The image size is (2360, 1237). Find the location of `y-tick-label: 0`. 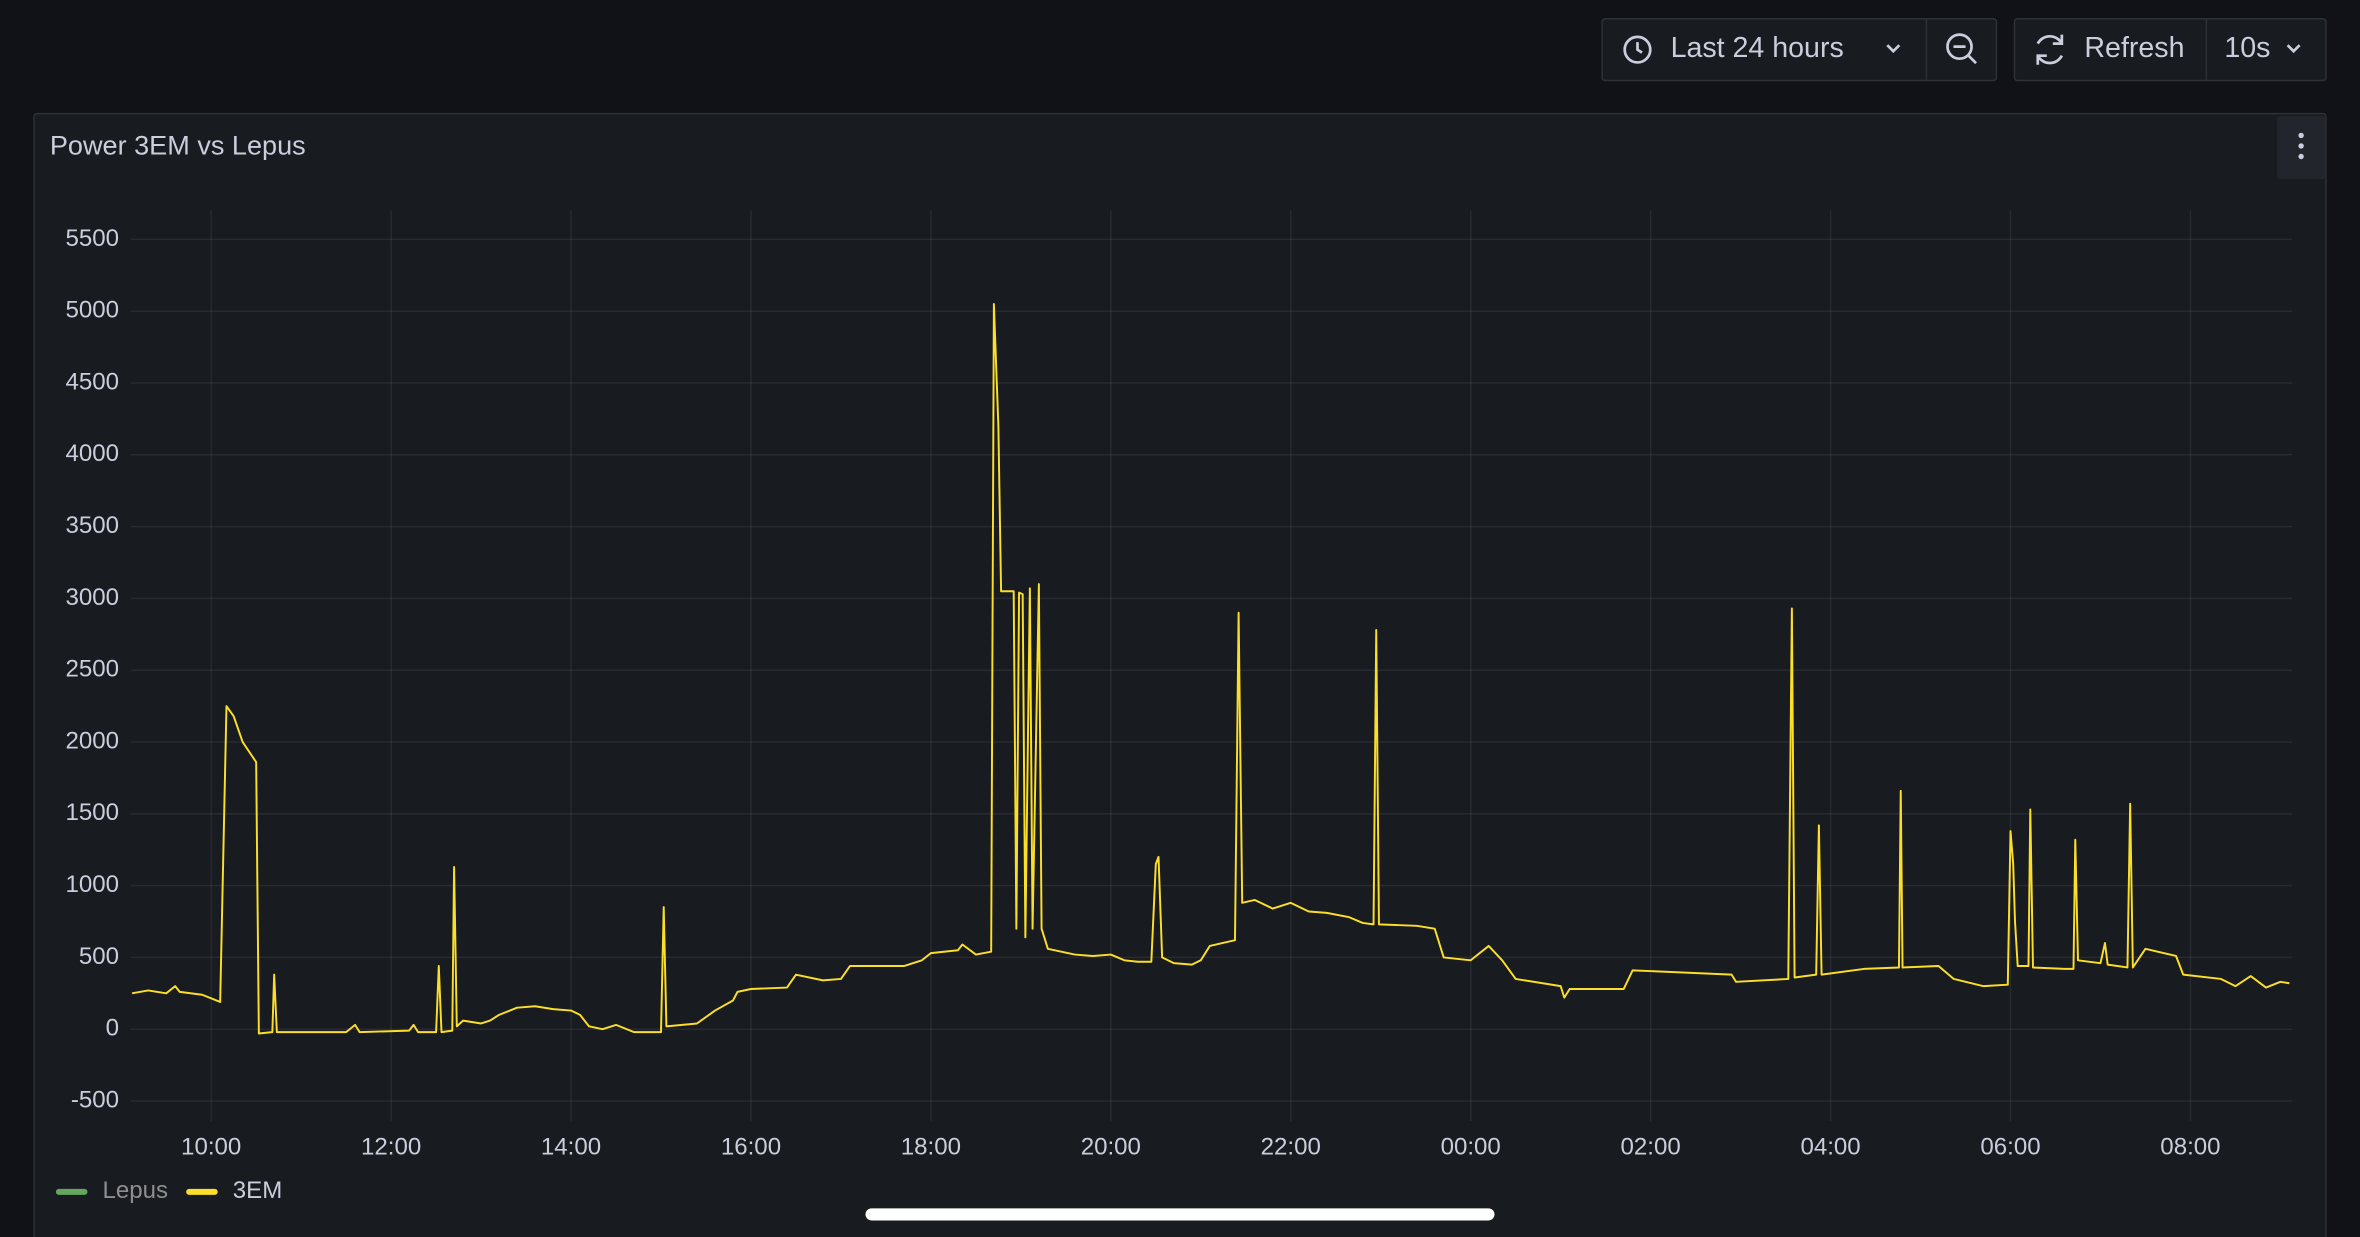

y-tick-label: 0 is located at coordinates (112, 1028).